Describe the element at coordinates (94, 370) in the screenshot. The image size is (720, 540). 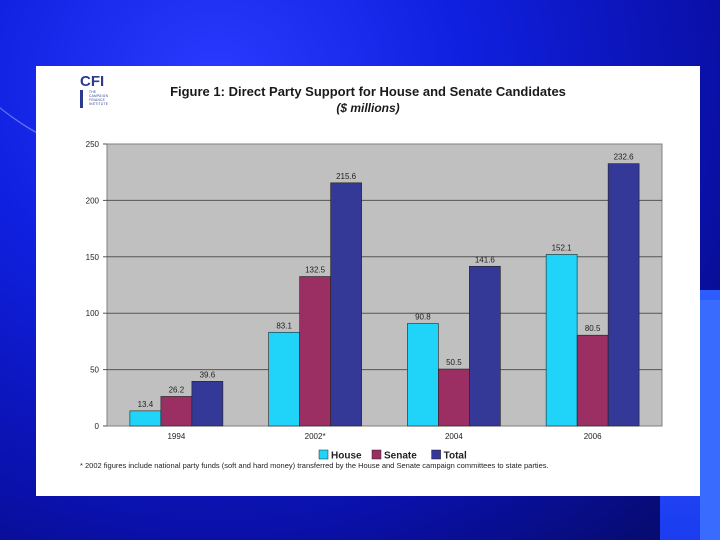
I see `y-tick-label: 50` at that location.